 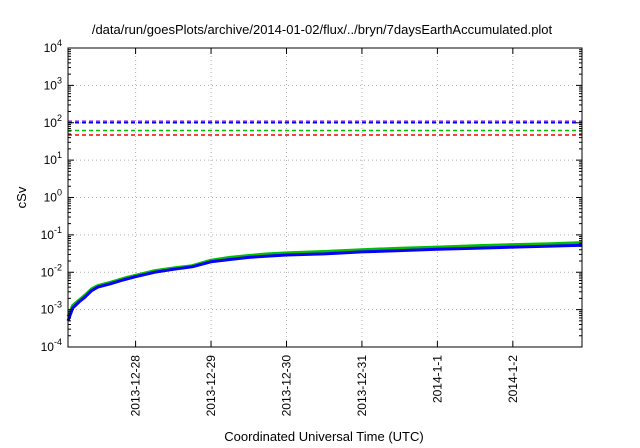 I want to click on y-tick-label: 10¹, so click(x=53, y=158).